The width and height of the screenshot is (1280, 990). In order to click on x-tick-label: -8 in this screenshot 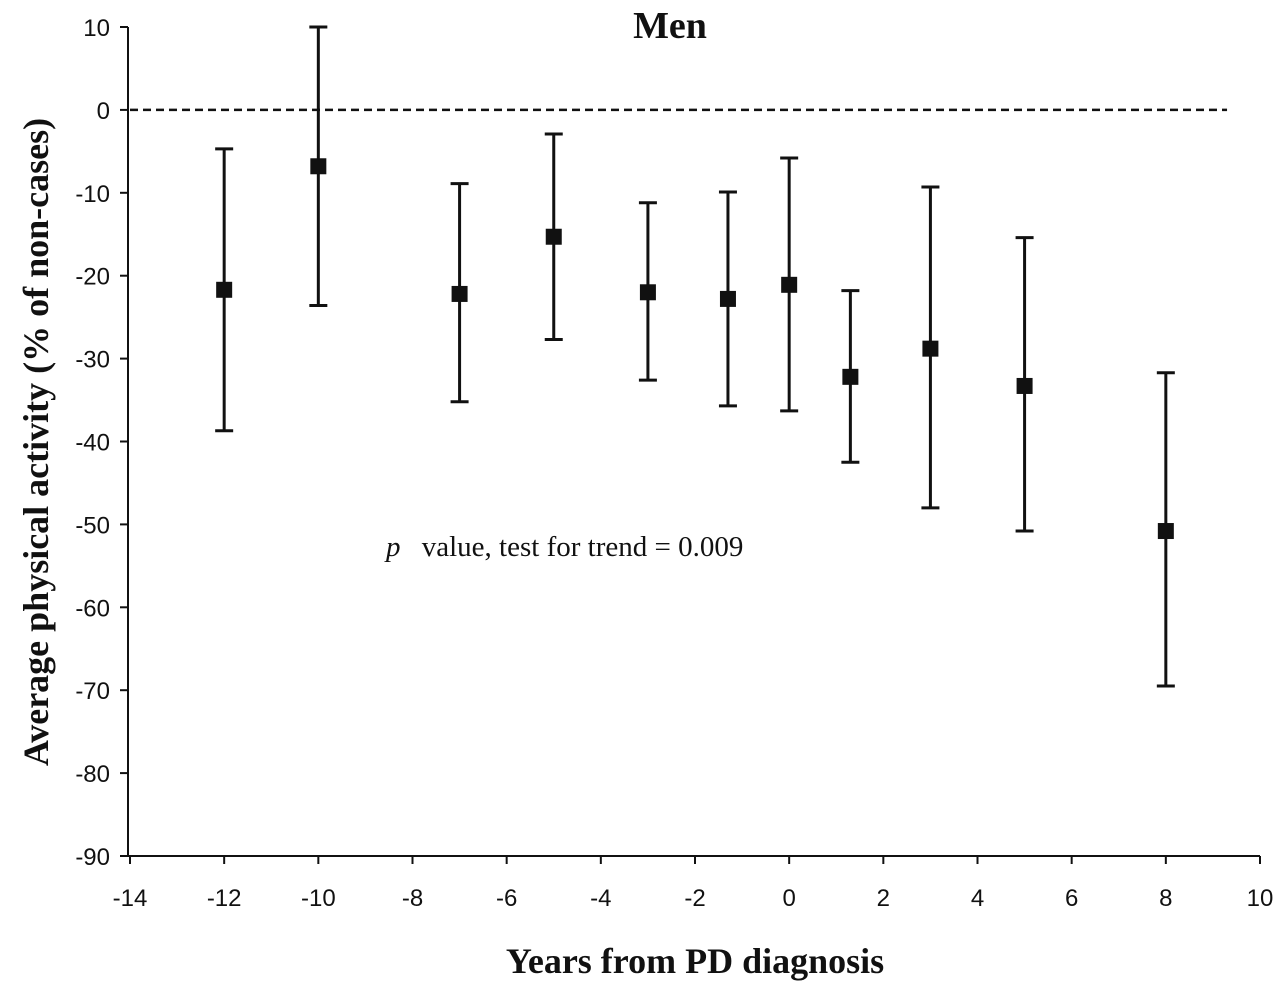, I will do `click(412, 898)`.